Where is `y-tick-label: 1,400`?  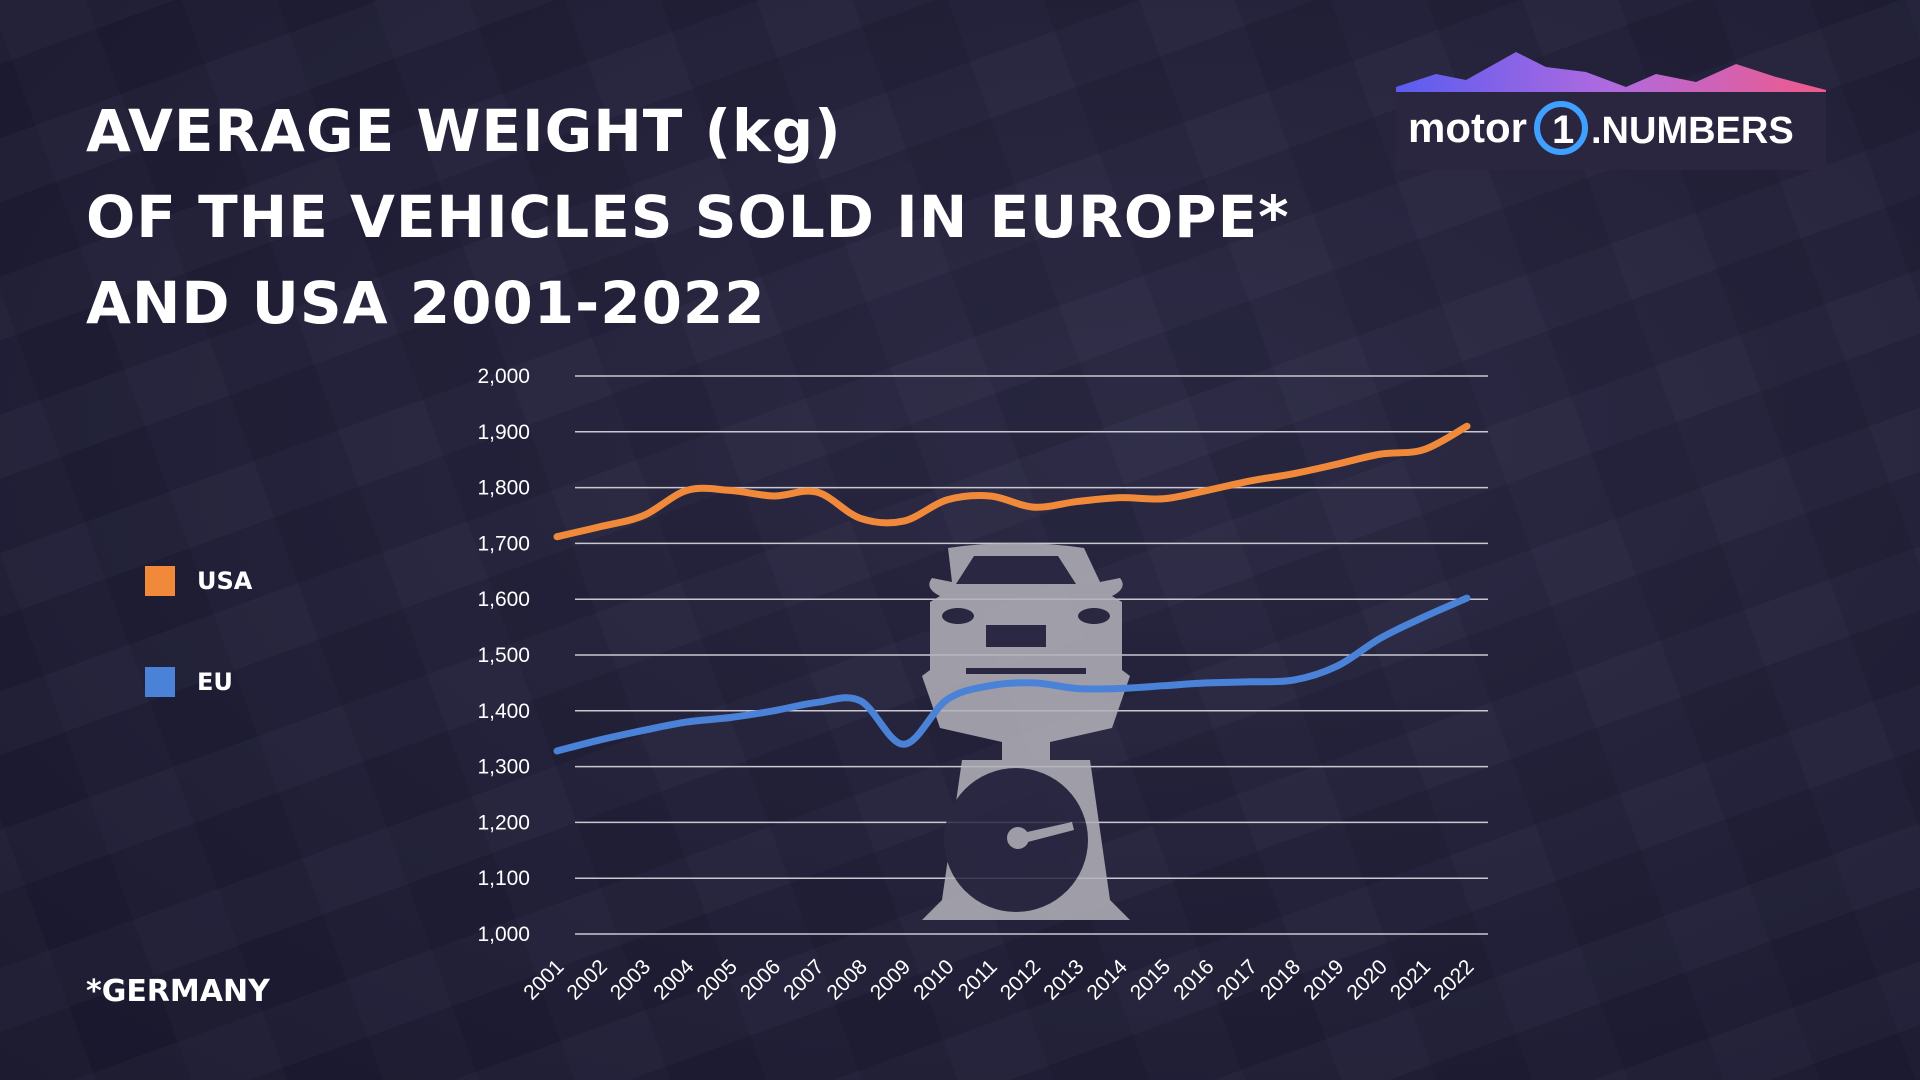
y-tick-label: 1,400 is located at coordinates (503, 711).